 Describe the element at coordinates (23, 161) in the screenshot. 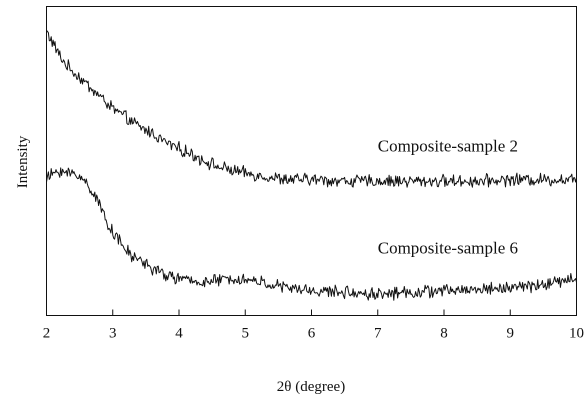

I see `y-axis-title: Intensity` at that location.